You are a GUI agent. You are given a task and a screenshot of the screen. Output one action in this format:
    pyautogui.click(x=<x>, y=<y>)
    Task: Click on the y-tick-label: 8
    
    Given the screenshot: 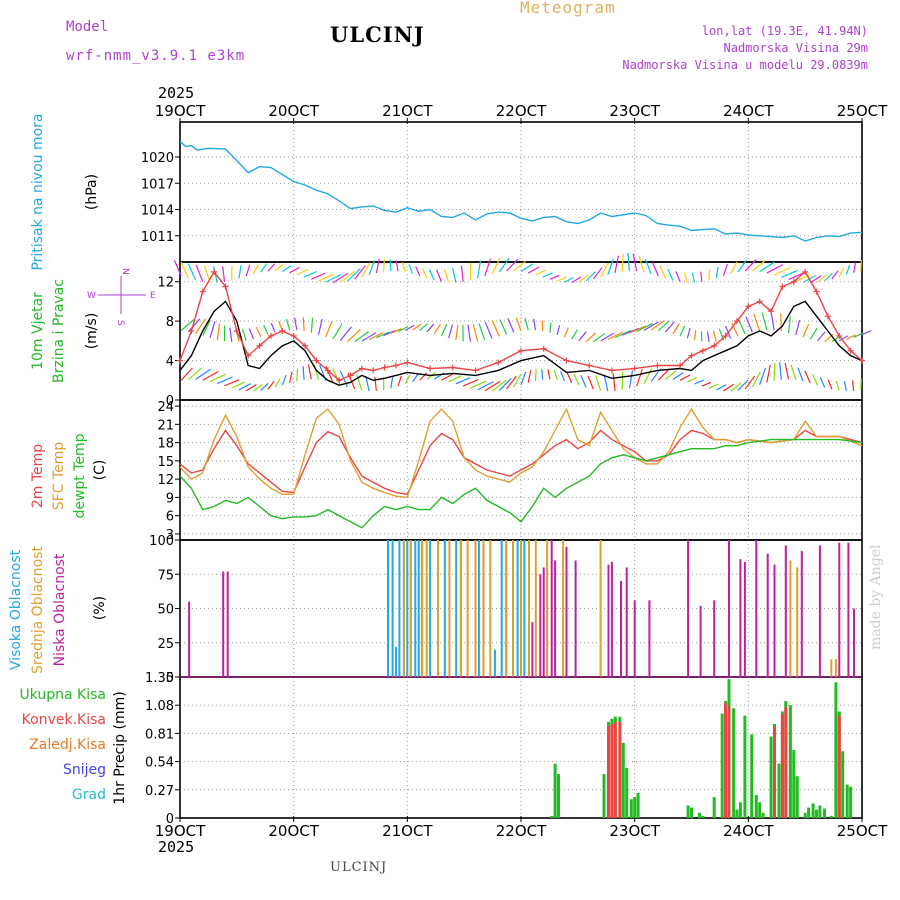 What is the action you would take?
    pyautogui.click(x=170, y=322)
    